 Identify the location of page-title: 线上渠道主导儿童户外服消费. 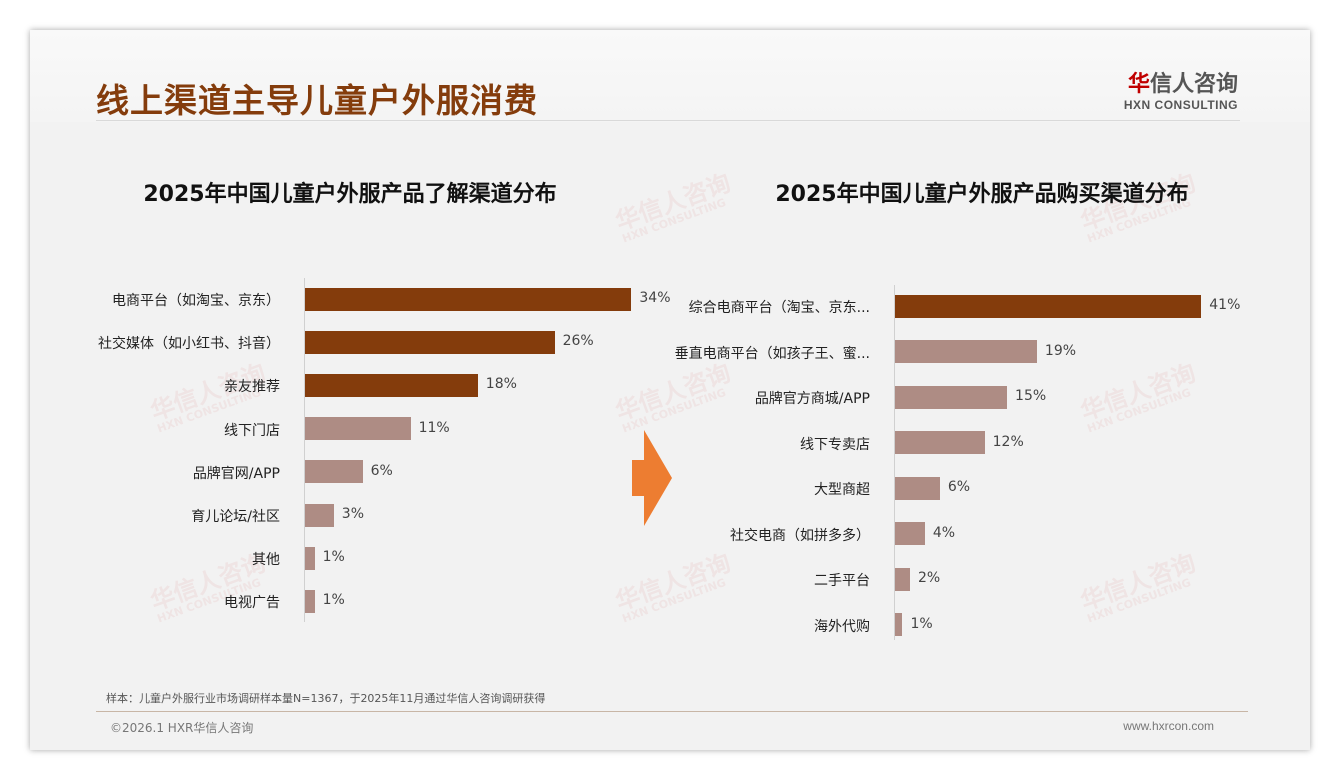
(317, 100).